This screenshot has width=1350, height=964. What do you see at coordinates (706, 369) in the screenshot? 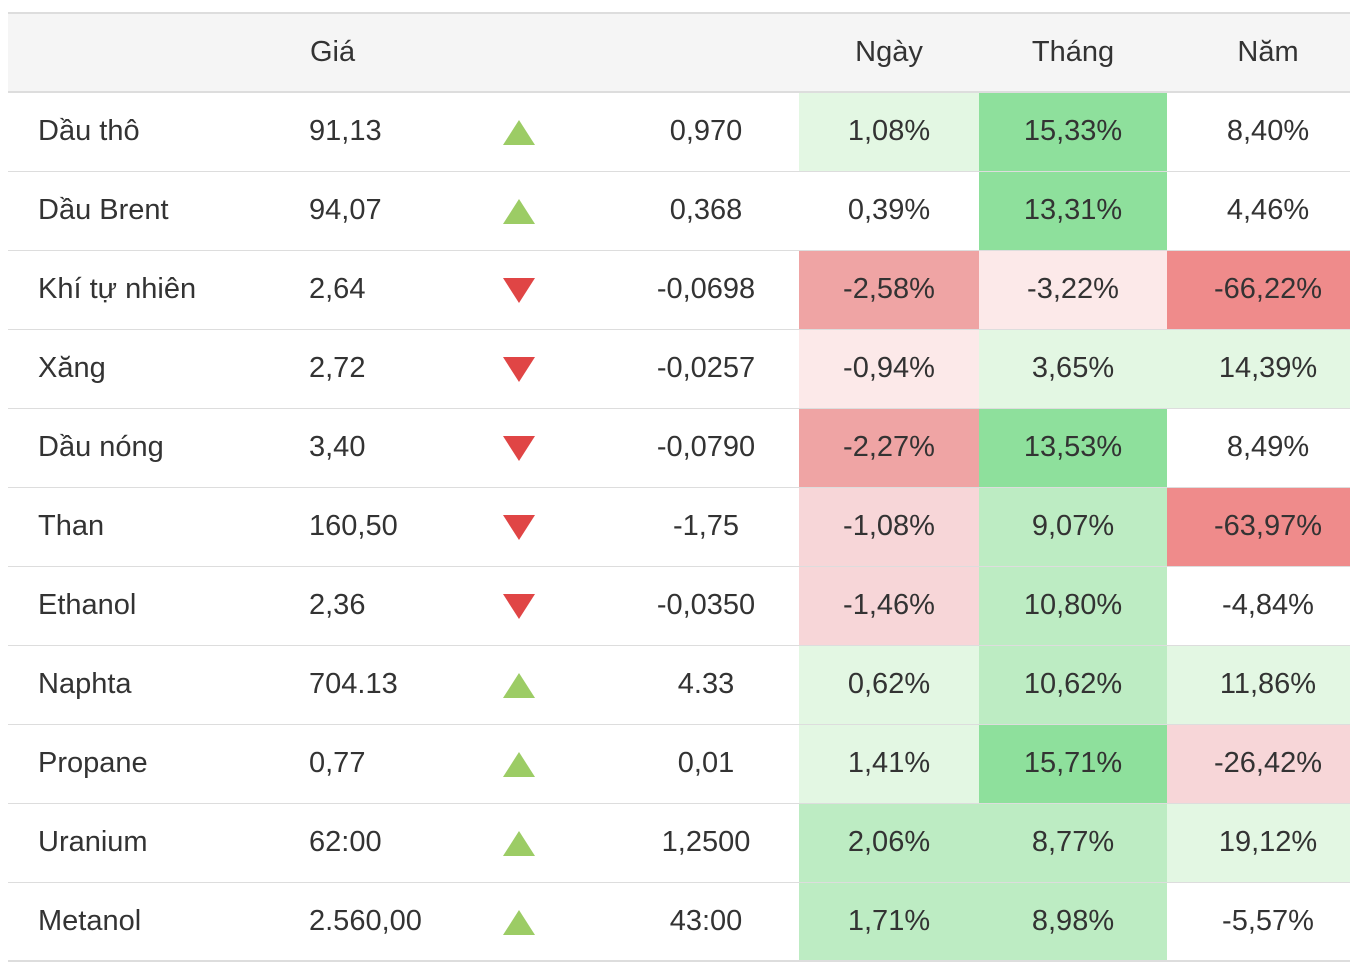
I see `change-cell: -0,0257` at bounding box center [706, 369].